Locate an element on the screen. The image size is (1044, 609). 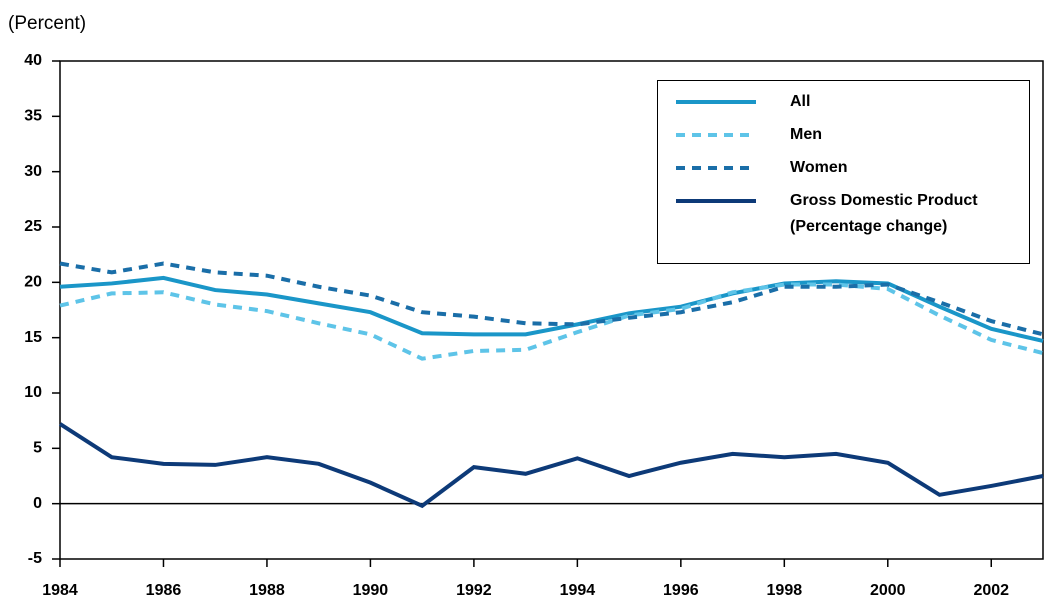
y-tick-label: 25 is located at coordinates (33, 226).